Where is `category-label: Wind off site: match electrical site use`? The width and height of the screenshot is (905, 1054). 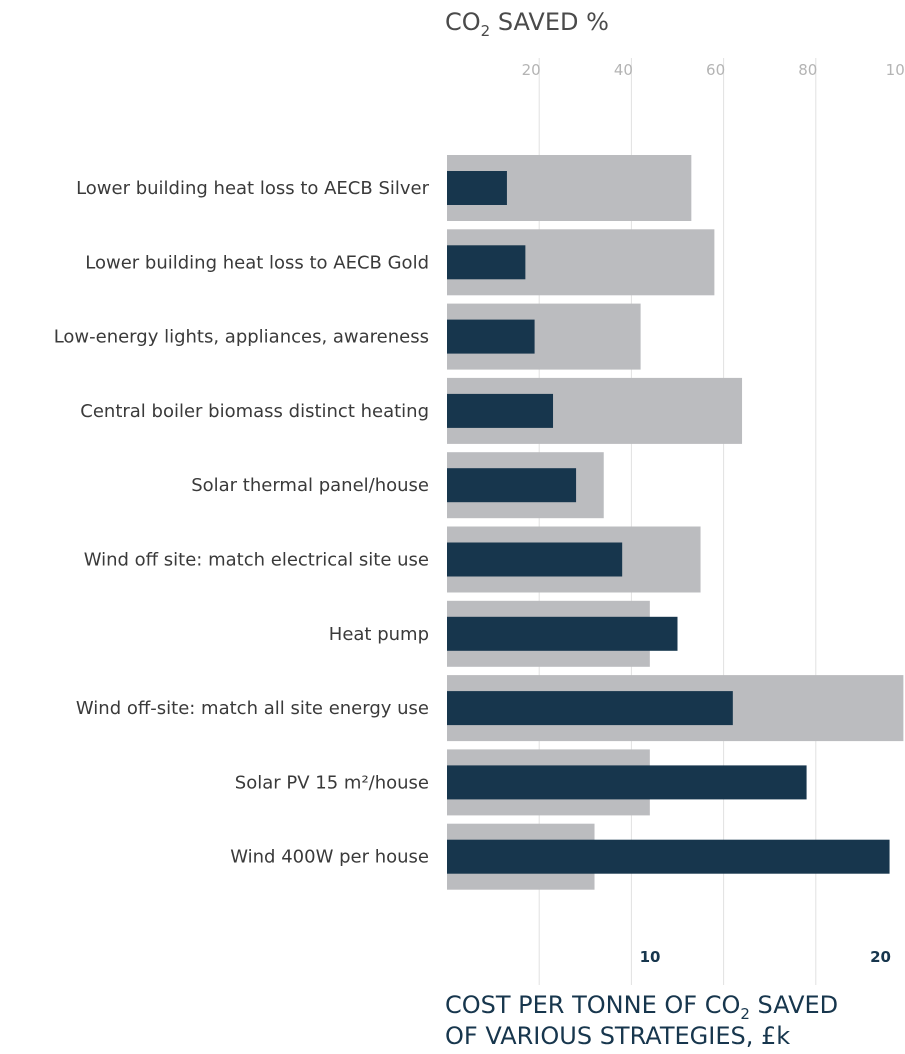
category-label: Wind off site: match electrical site use is located at coordinates (256, 560).